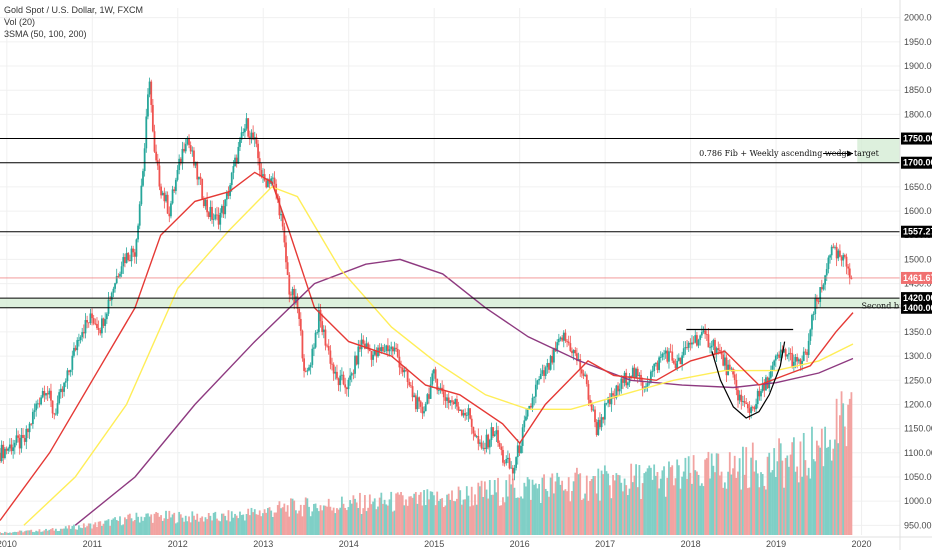  What do you see at coordinates (450, 303) in the screenshot?
I see `zone-rect` at bounding box center [450, 303].